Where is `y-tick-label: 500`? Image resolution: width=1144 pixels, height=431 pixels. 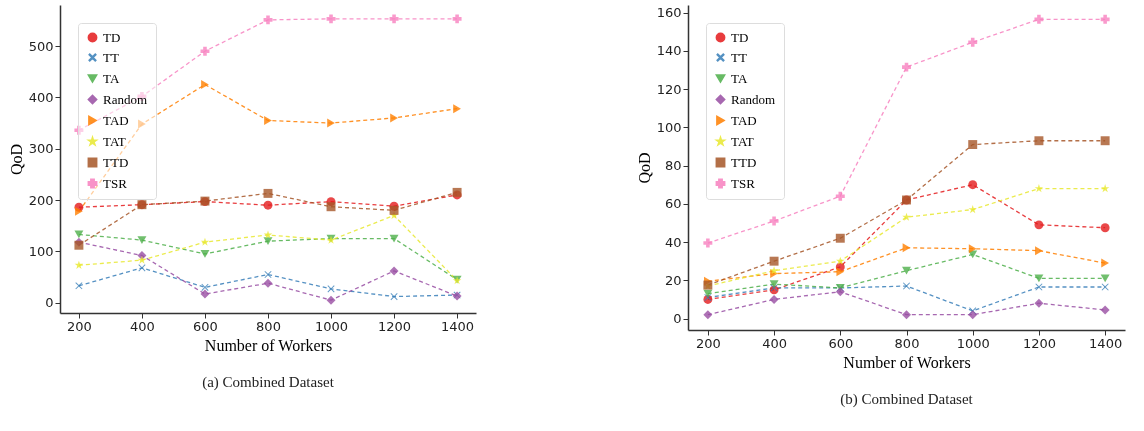 y-tick-label: 500 is located at coordinates (41, 46).